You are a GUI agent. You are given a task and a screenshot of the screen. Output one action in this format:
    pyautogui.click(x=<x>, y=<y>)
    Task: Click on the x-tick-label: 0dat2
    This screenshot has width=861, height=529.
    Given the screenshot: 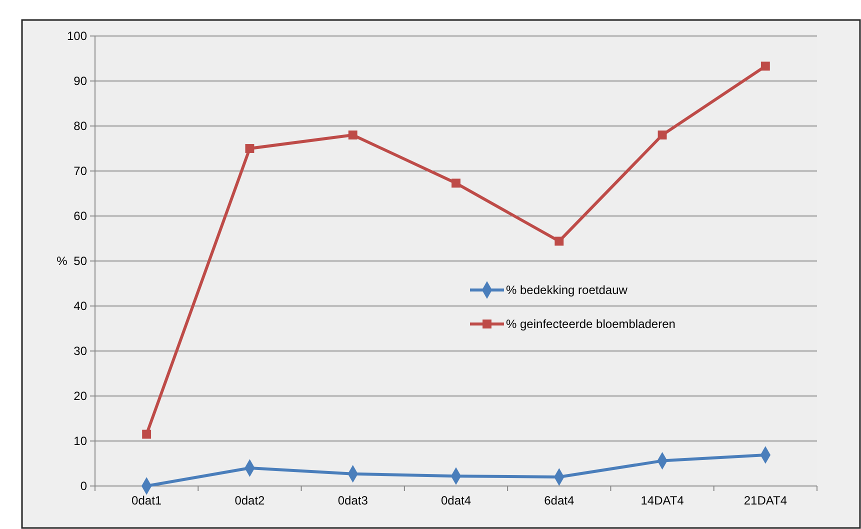 What is the action you would take?
    pyautogui.click(x=250, y=501)
    